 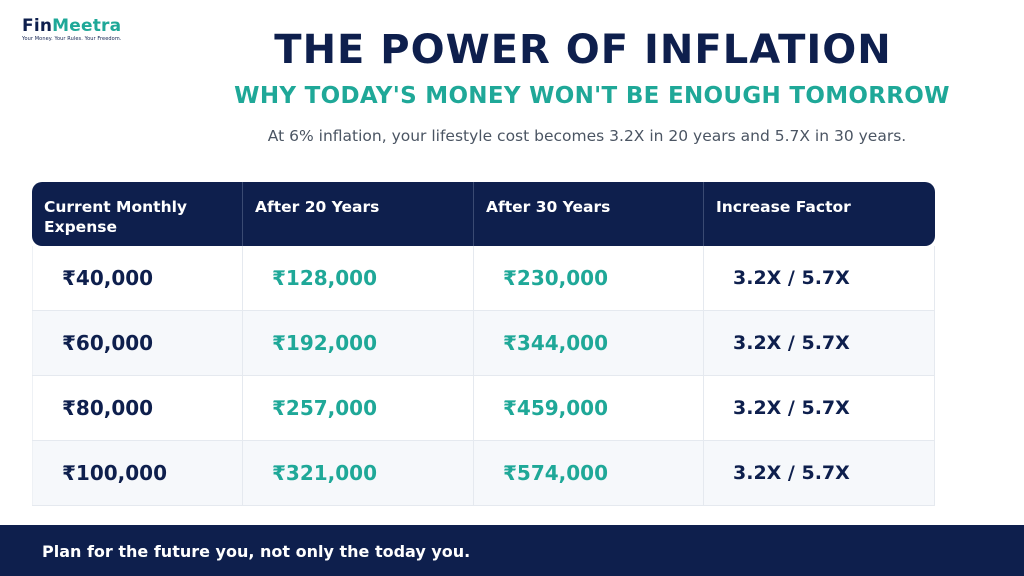 I want to click on current-expense-cell: ₹80,000, so click(x=137, y=408).